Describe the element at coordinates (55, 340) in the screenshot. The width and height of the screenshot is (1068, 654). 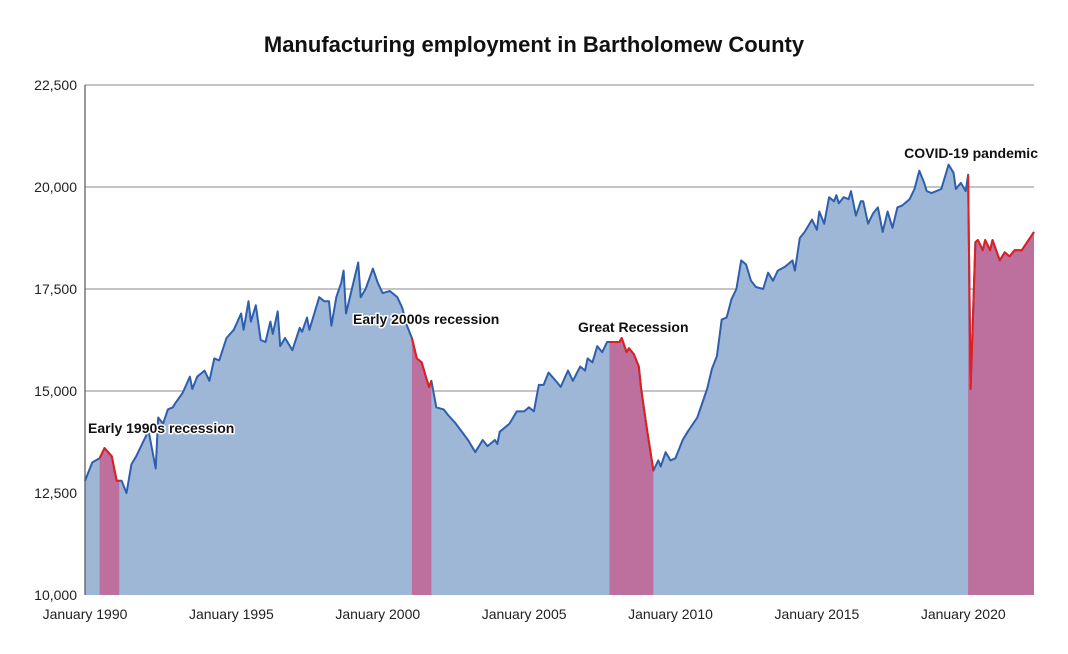
I see `y-axis-ticks: 10,000 12,500 15,000 17,500 20,000 22,500` at that location.